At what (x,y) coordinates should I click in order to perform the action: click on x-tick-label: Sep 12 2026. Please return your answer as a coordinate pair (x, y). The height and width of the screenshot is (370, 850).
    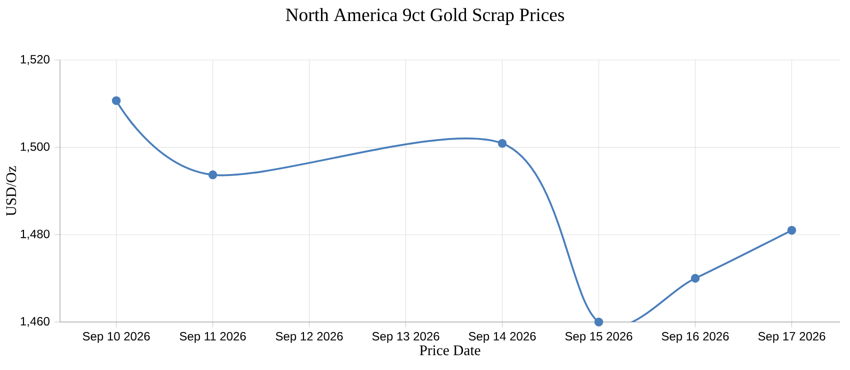
    Looking at the image, I should click on (309, 337).